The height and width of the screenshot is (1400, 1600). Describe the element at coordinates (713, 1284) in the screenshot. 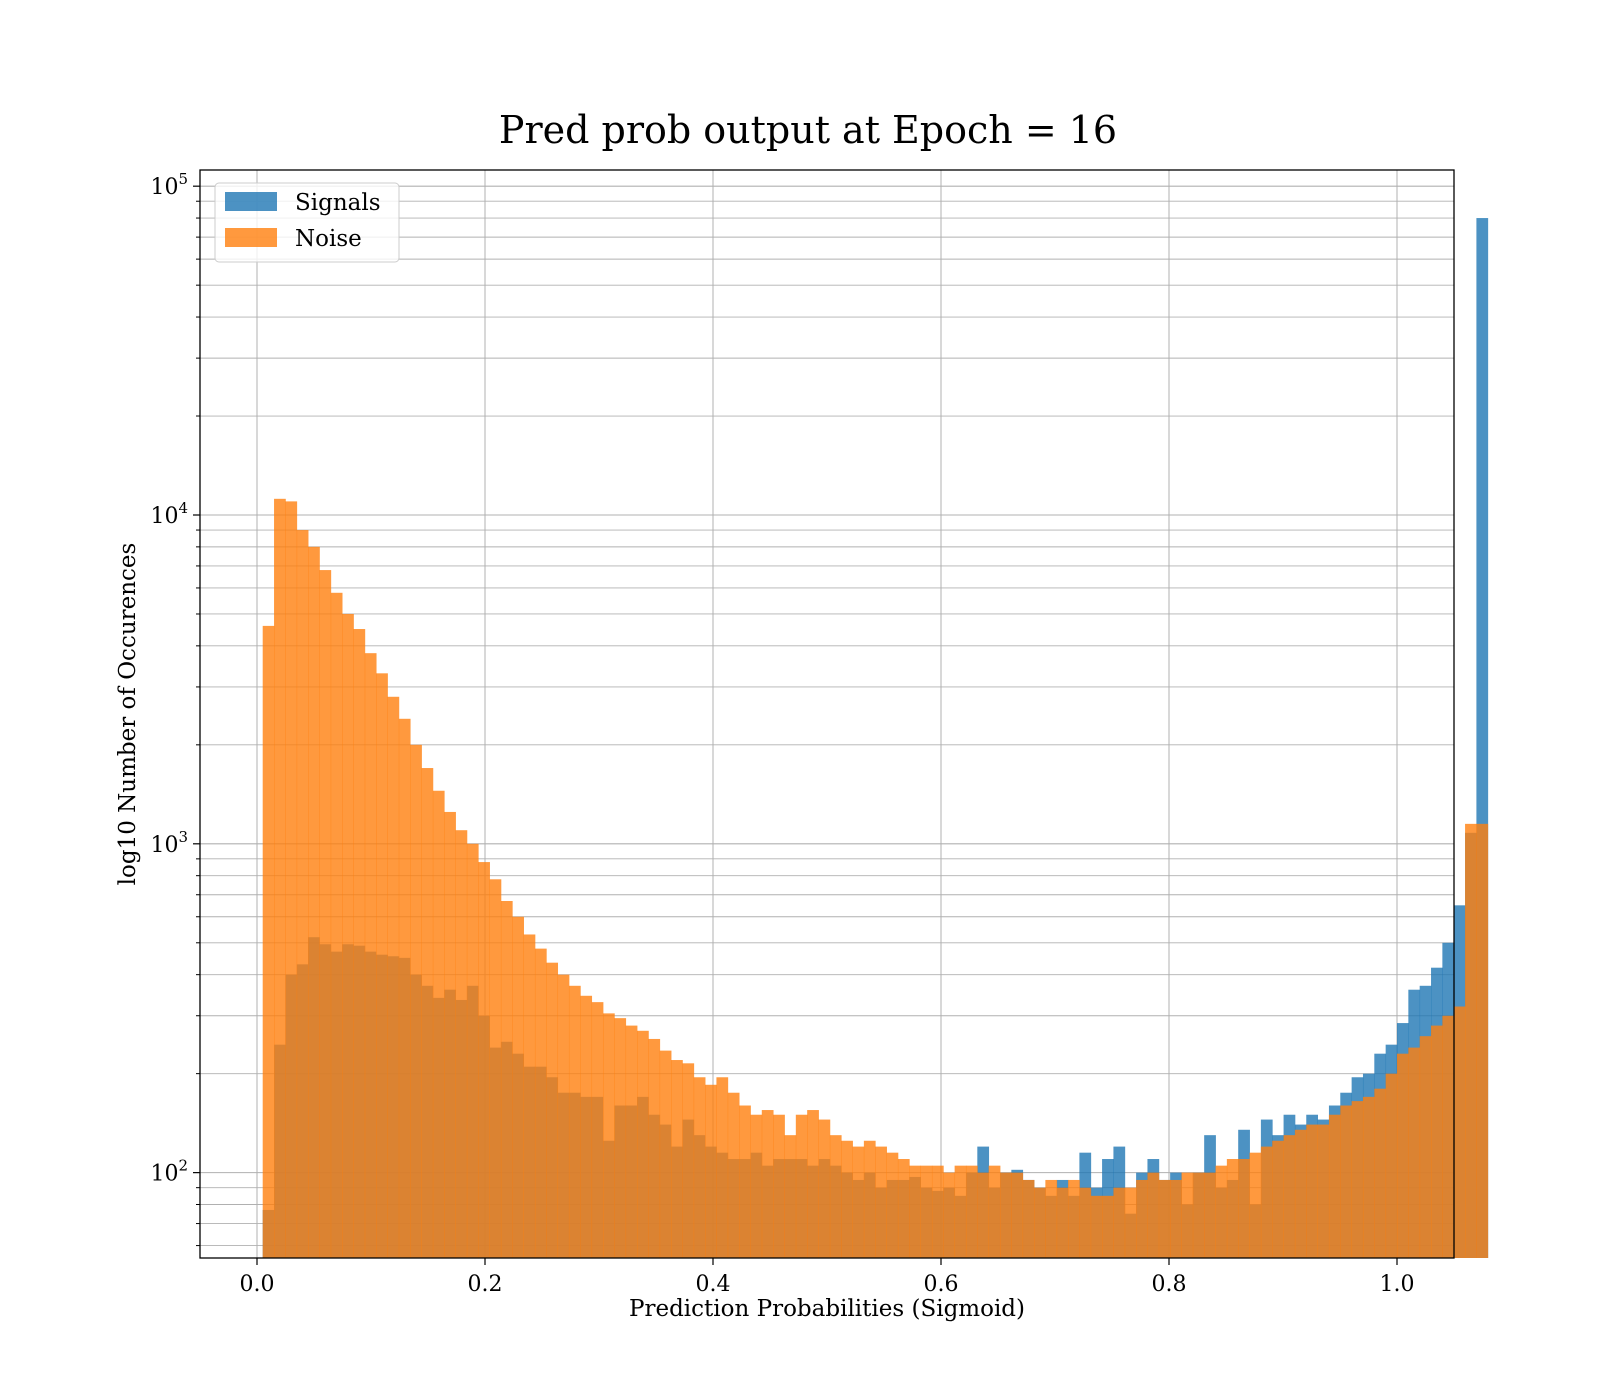

I see `x-tick-label: 0.4` at that location.